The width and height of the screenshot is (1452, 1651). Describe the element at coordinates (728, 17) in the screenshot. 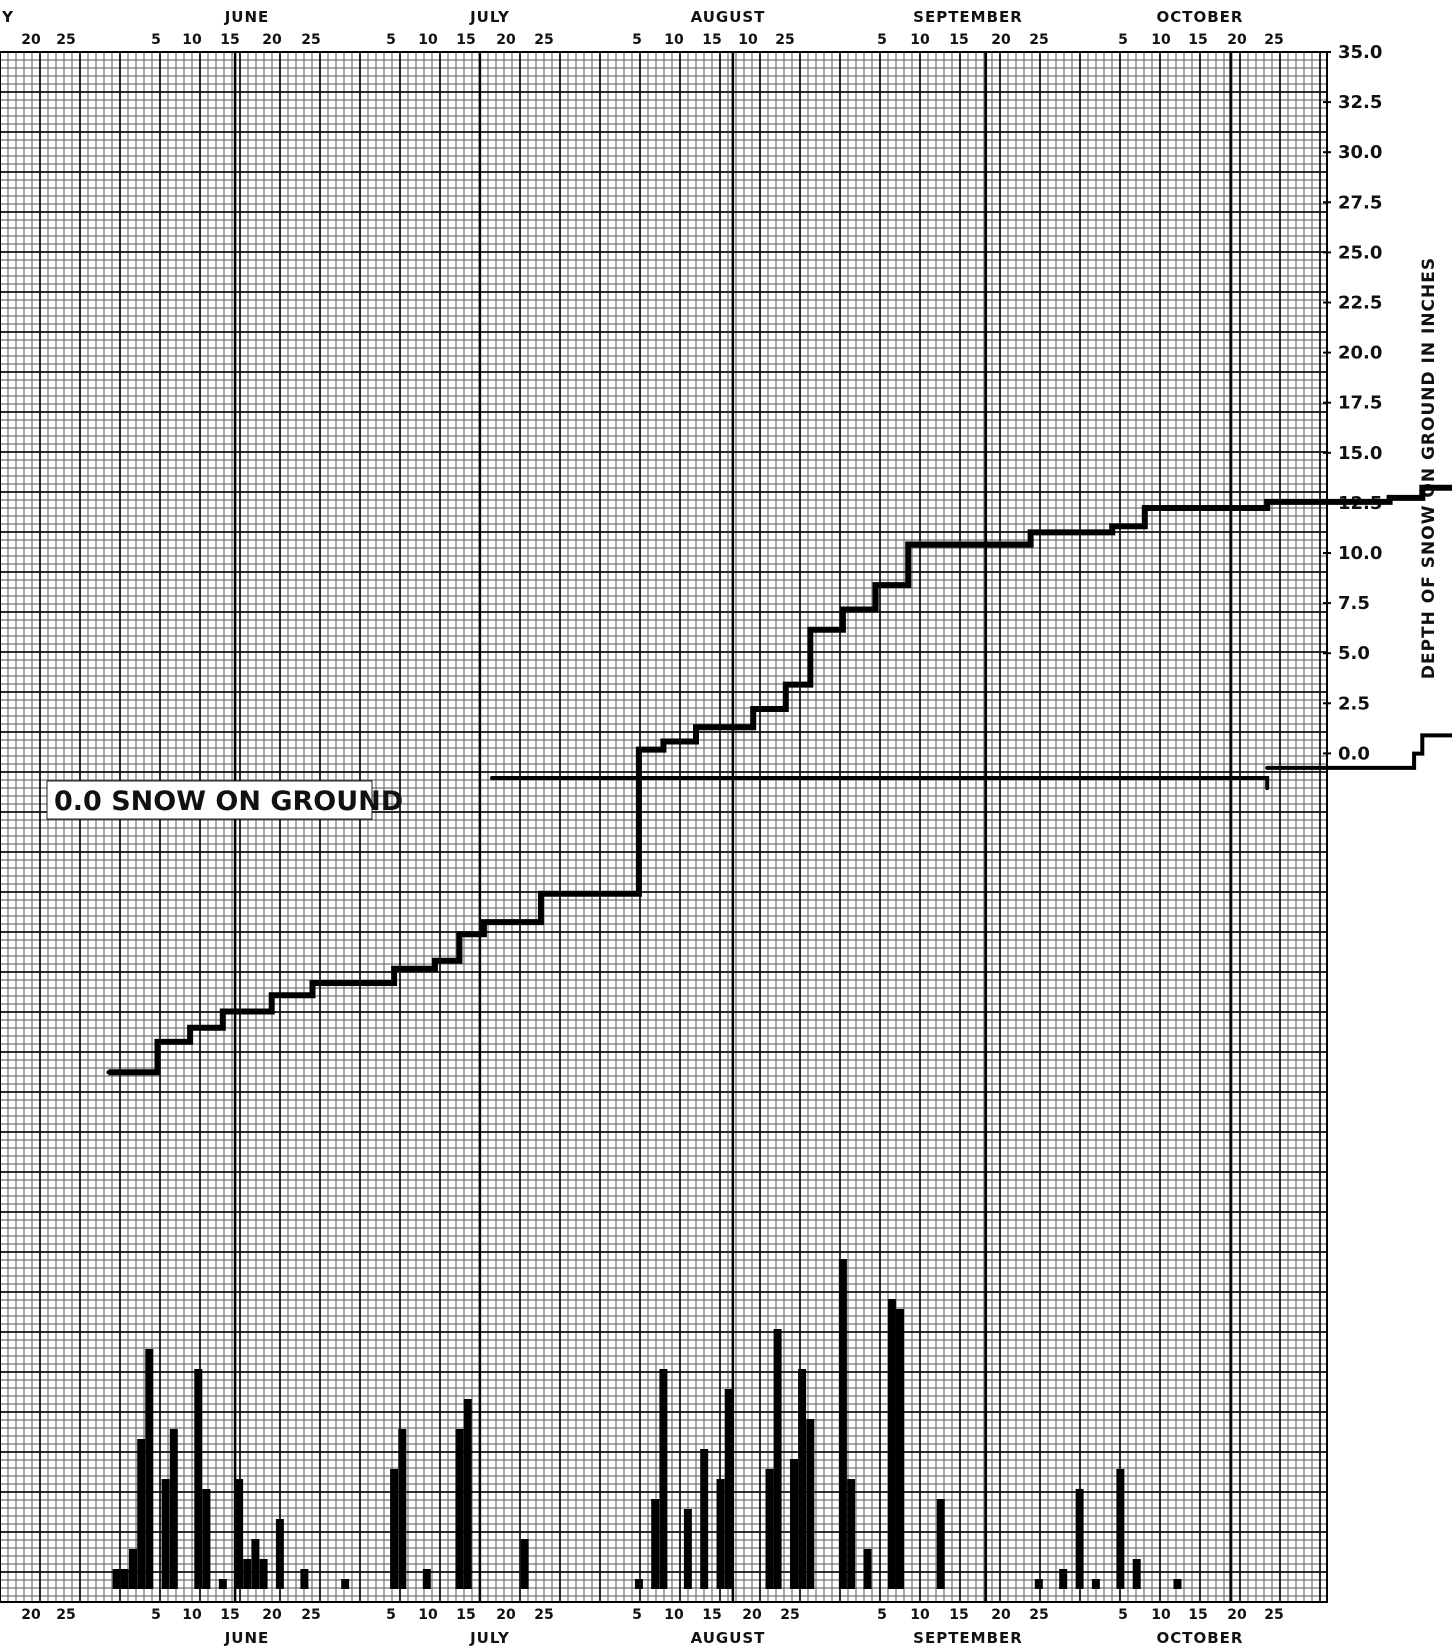

I see `top-month-label: AUGUST` at that location.